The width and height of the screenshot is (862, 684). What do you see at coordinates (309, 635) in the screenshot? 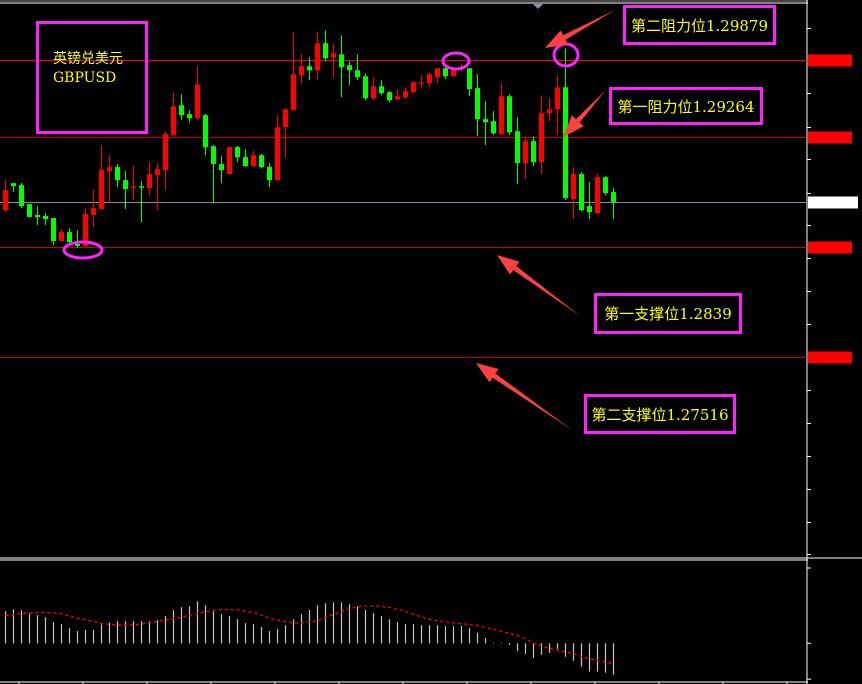
I see `signal-line` at bounding box center [309, 635].